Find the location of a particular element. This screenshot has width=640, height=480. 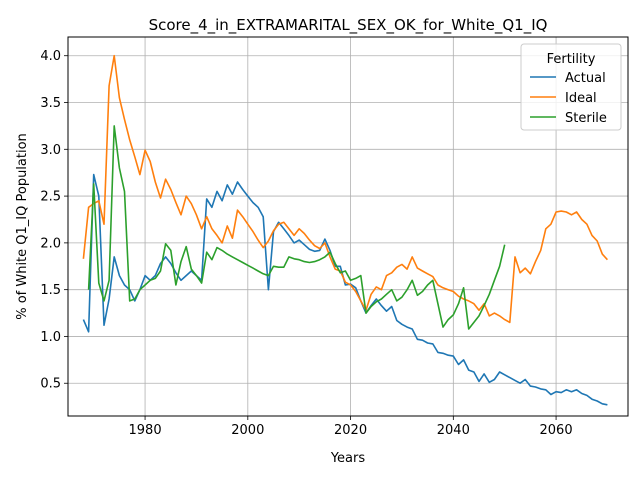

y-tick-label: 3.5 is located at coordinates (50, 103).